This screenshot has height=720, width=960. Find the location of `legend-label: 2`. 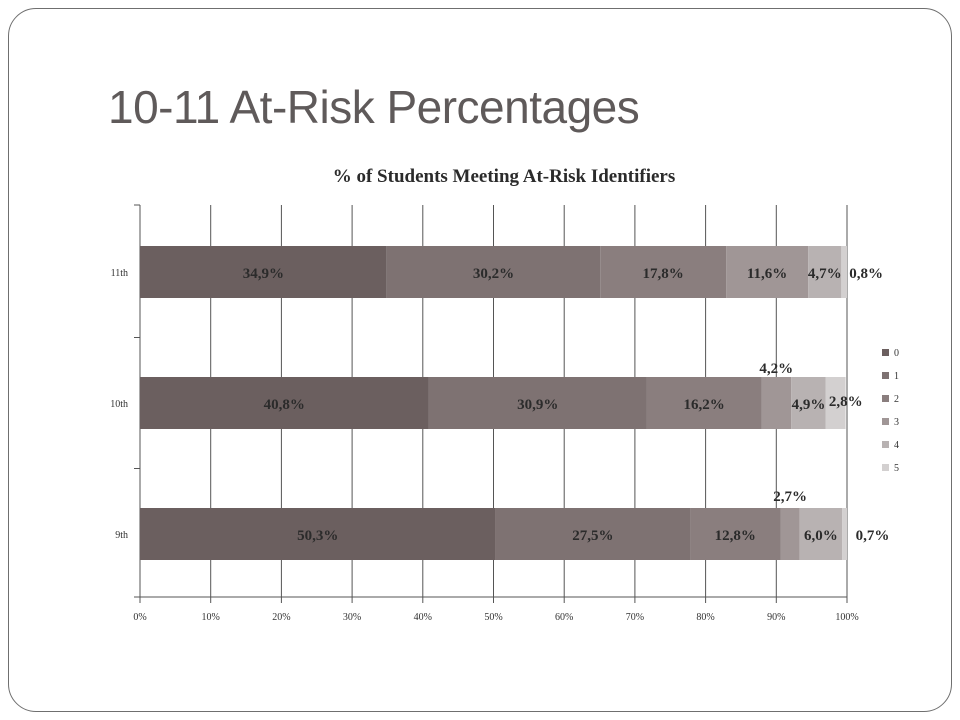

legend-label: 2 is located at coordinates (896, 399).